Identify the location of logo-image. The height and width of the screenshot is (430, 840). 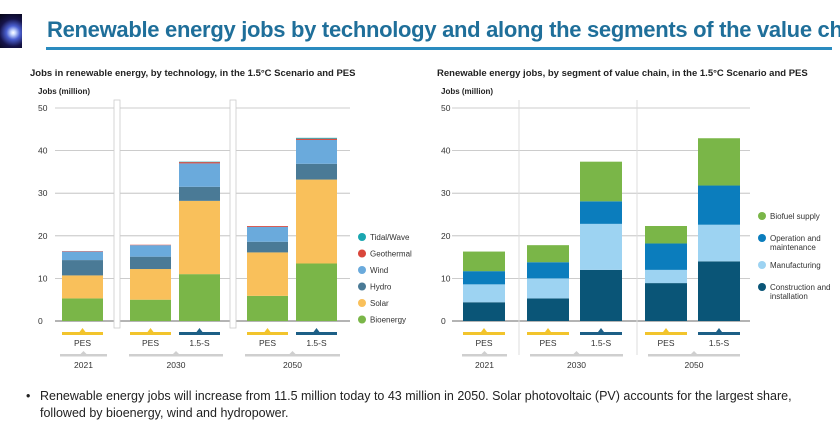
(11, 31).